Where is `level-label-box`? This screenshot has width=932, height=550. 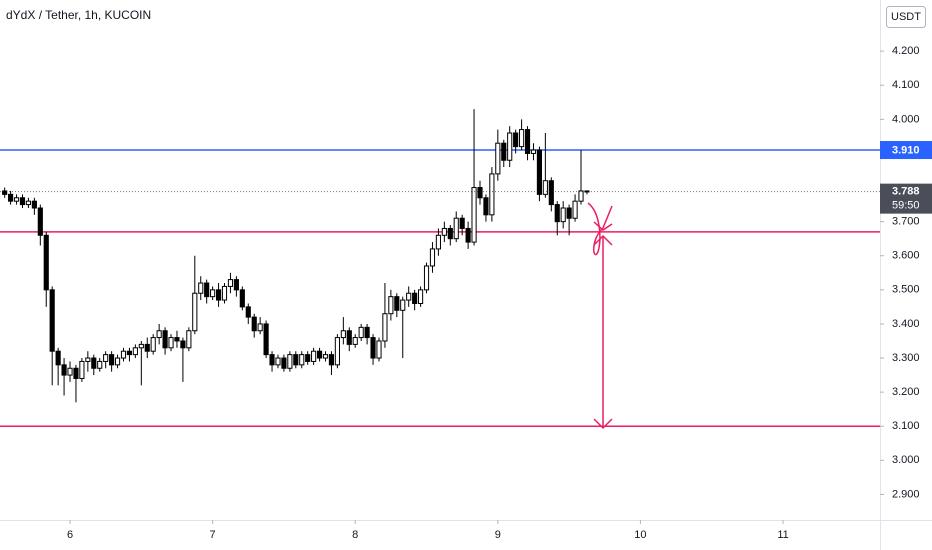
level-label-box is located at coordinates (906, 150).